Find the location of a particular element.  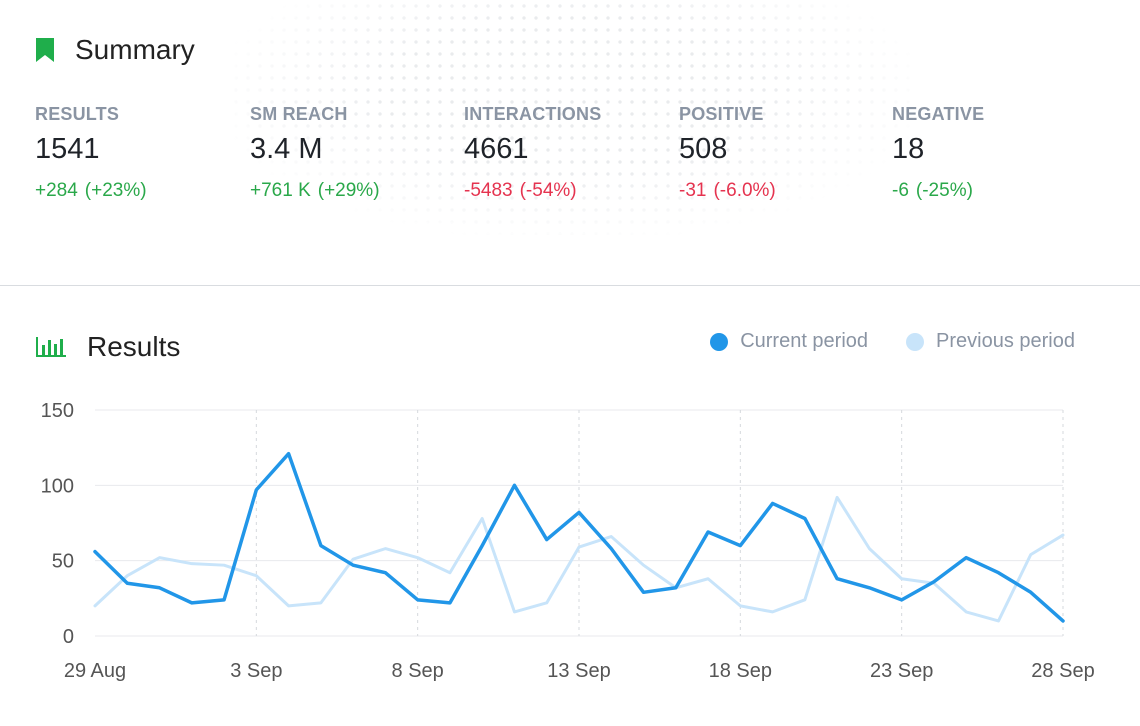

metric-delta: -5483 is located at coordinates (488, 190).